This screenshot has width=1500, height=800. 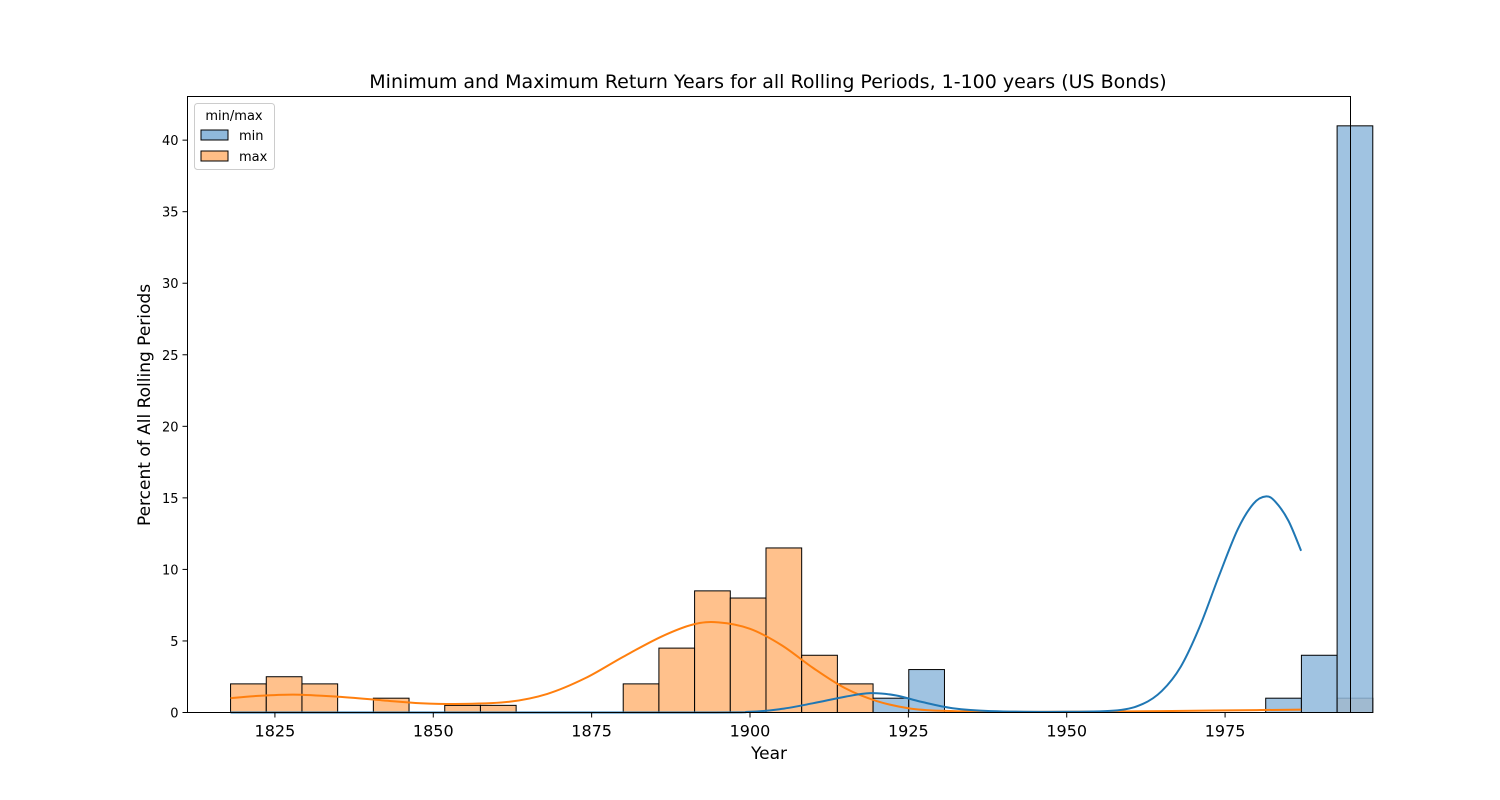 I want to click on x-tick-label: 1875, so click(x=591, y=731).